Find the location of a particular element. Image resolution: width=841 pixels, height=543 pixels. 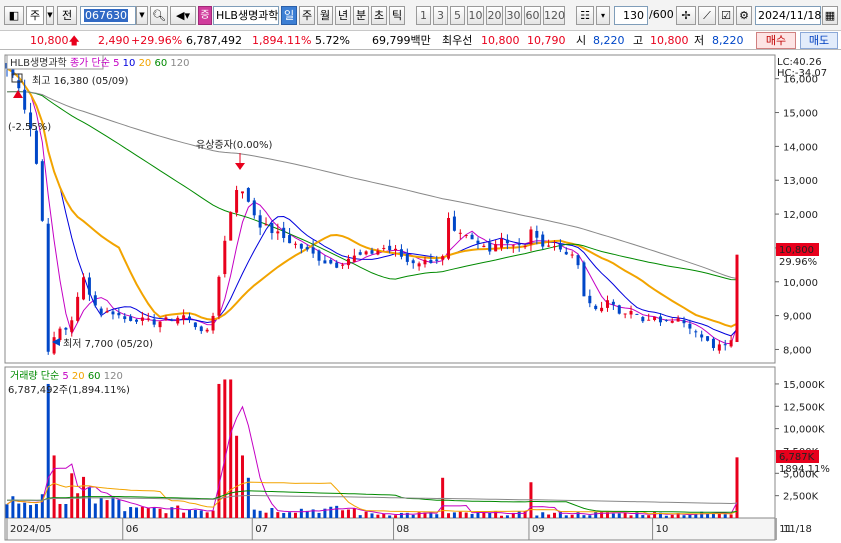

draw-tools-icon: ⟋ is located at coordinates (707, 15).